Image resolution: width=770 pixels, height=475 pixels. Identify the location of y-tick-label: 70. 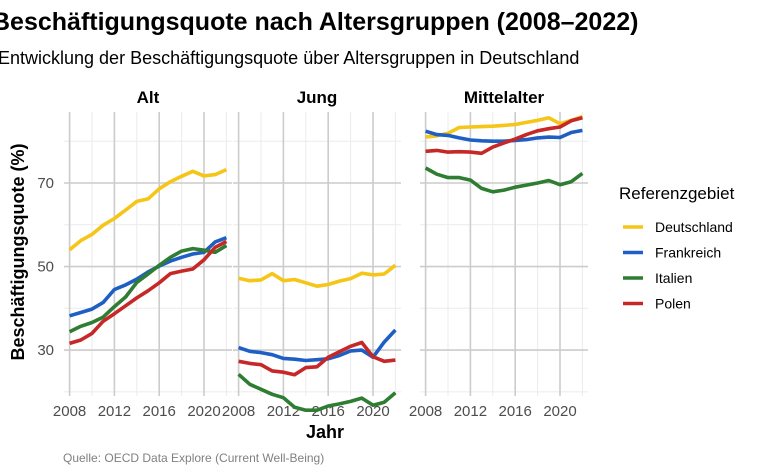
(45, 183).